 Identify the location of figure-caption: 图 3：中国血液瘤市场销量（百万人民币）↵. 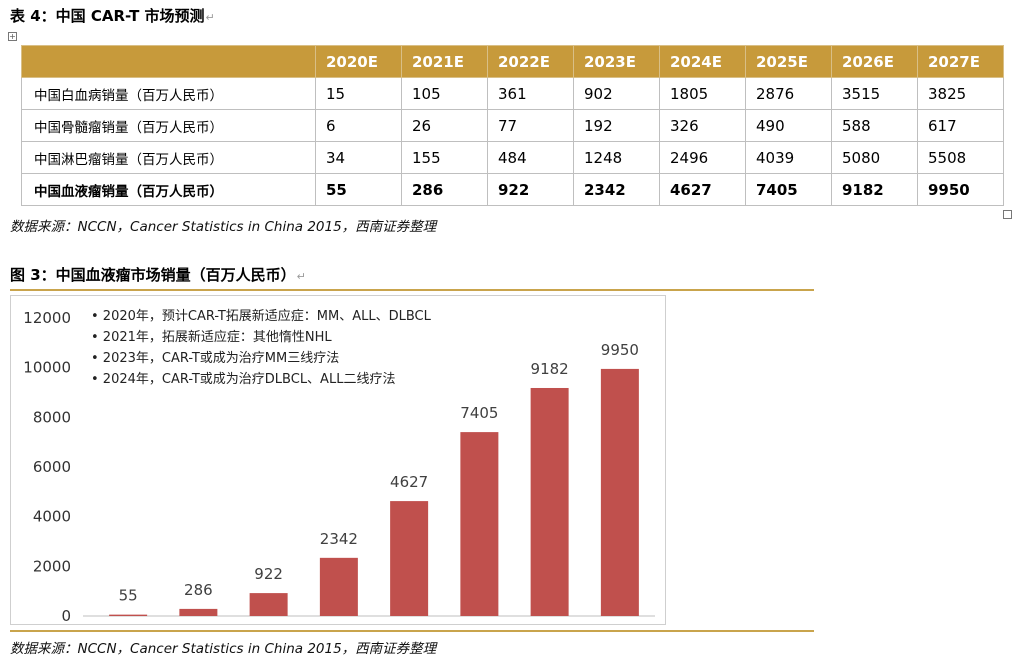
(158, 274).